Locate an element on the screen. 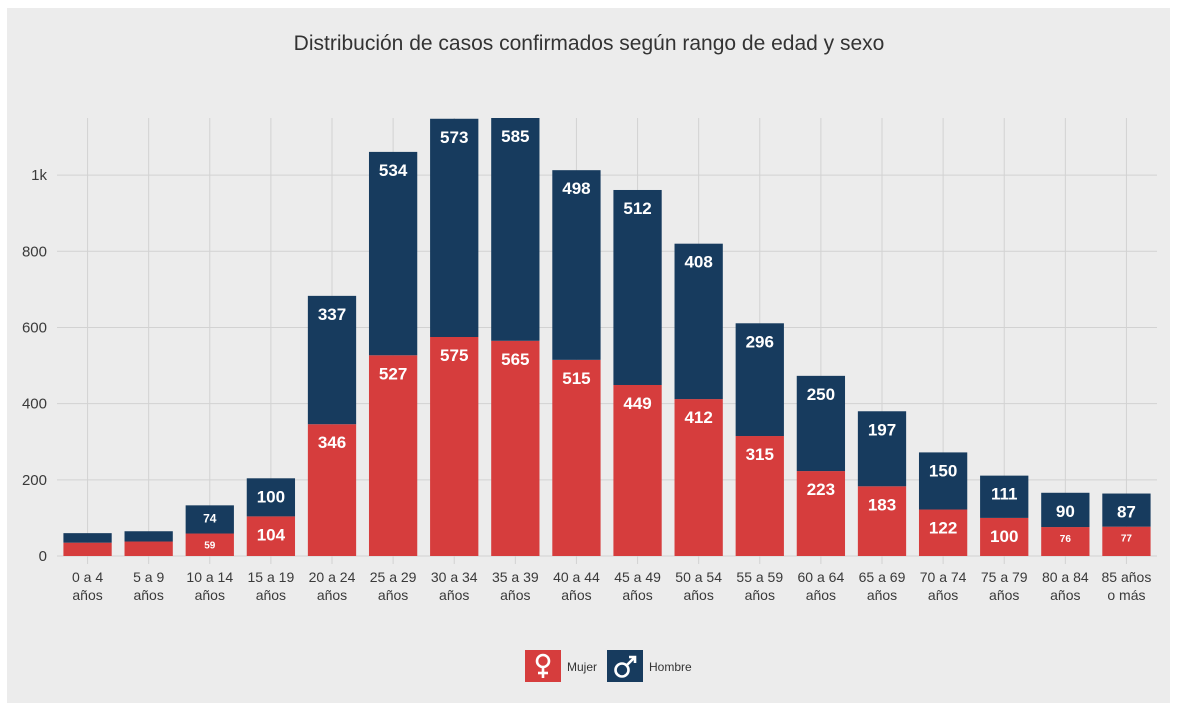 Image resolution: width=1177 pixels, height=712 pixels. data-label-mujer: 575 is located at coordinates (454, 355).